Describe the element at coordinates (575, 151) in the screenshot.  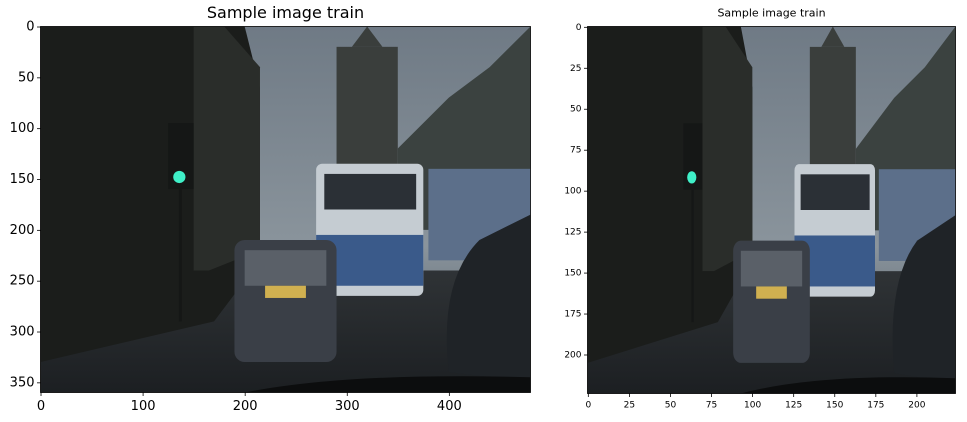
I see `y-tick-label: 75` at that location.